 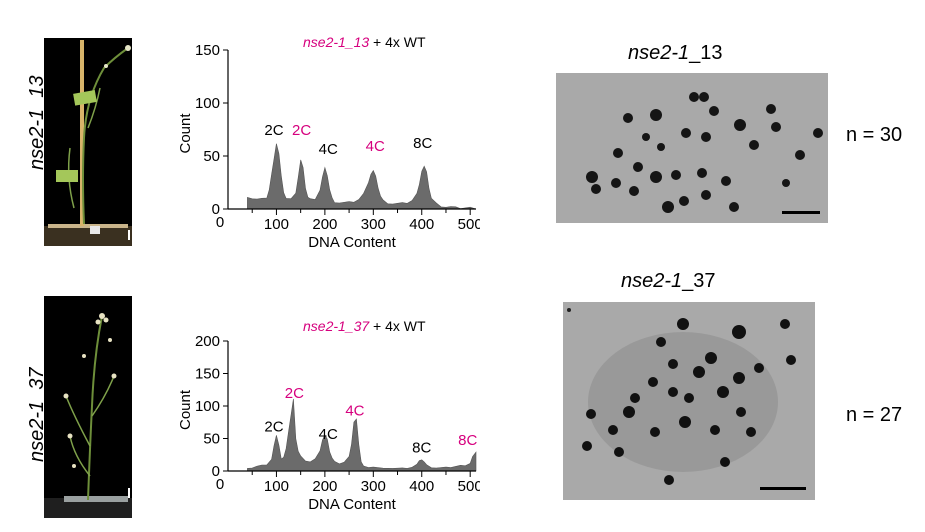 What do you see at coordinates (207, 341) in the screenshot?
I see `y-tick-label: 200` at bounding box center [207, 341].